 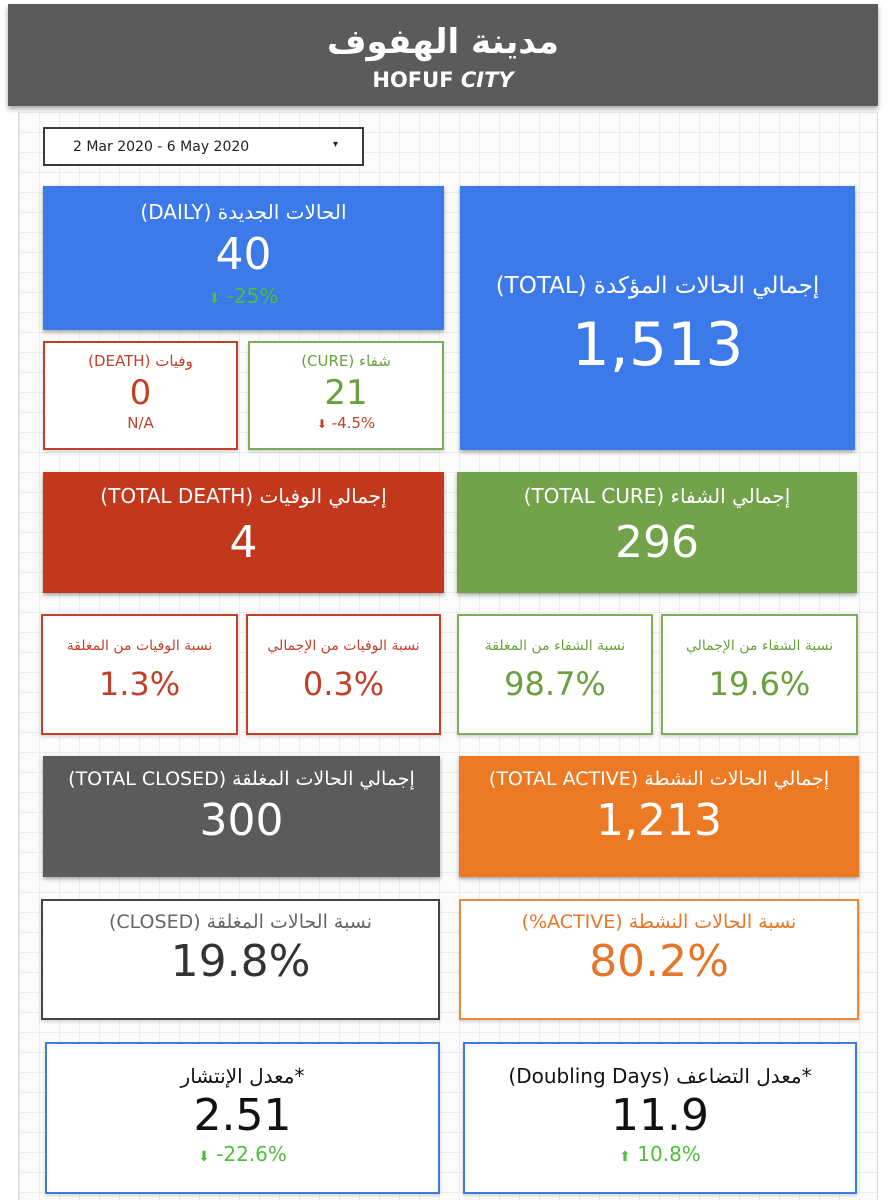 I want to click on total-death-label: إجمالي الوفيات (TOTAL DEATH), so click(x=243, y=496).